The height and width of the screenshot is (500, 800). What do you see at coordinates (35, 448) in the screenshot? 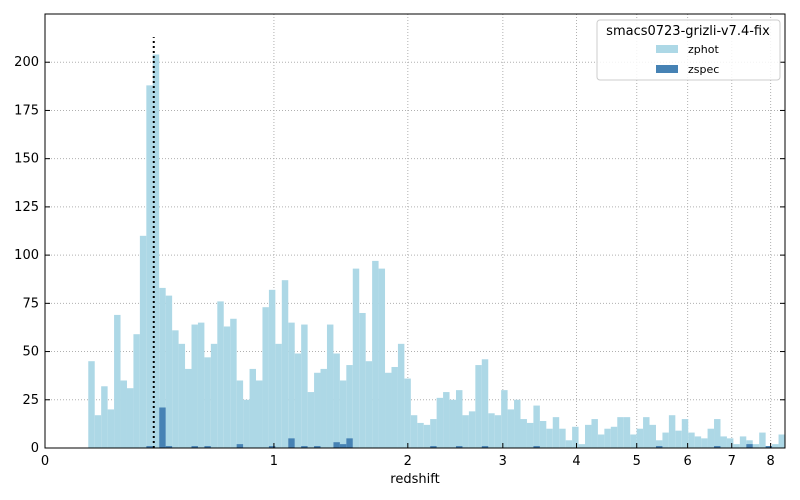
I see `y-tick-label: 0` at bounding box center [35, 448].